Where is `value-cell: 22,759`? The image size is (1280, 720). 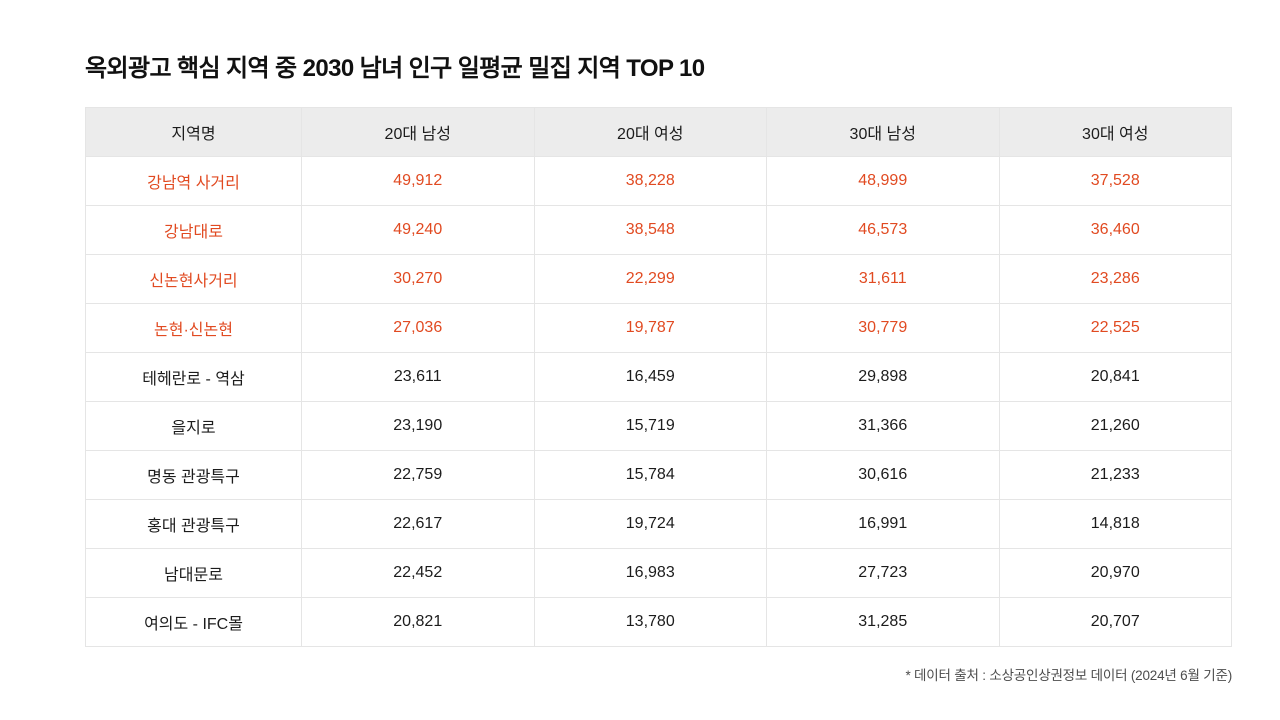 value-cell: 22,759 is located at coordinates (418, 475).